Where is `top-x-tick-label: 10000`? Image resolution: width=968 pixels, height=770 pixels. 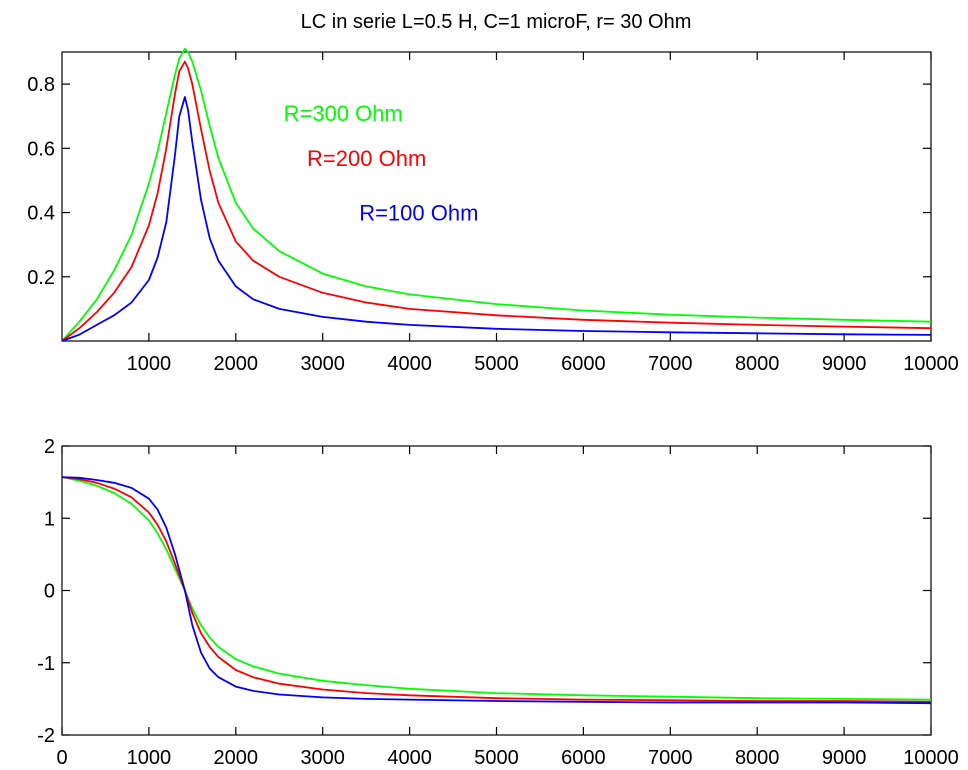
top-x-tick-label: 10000 is located at coordinates (931, 364).